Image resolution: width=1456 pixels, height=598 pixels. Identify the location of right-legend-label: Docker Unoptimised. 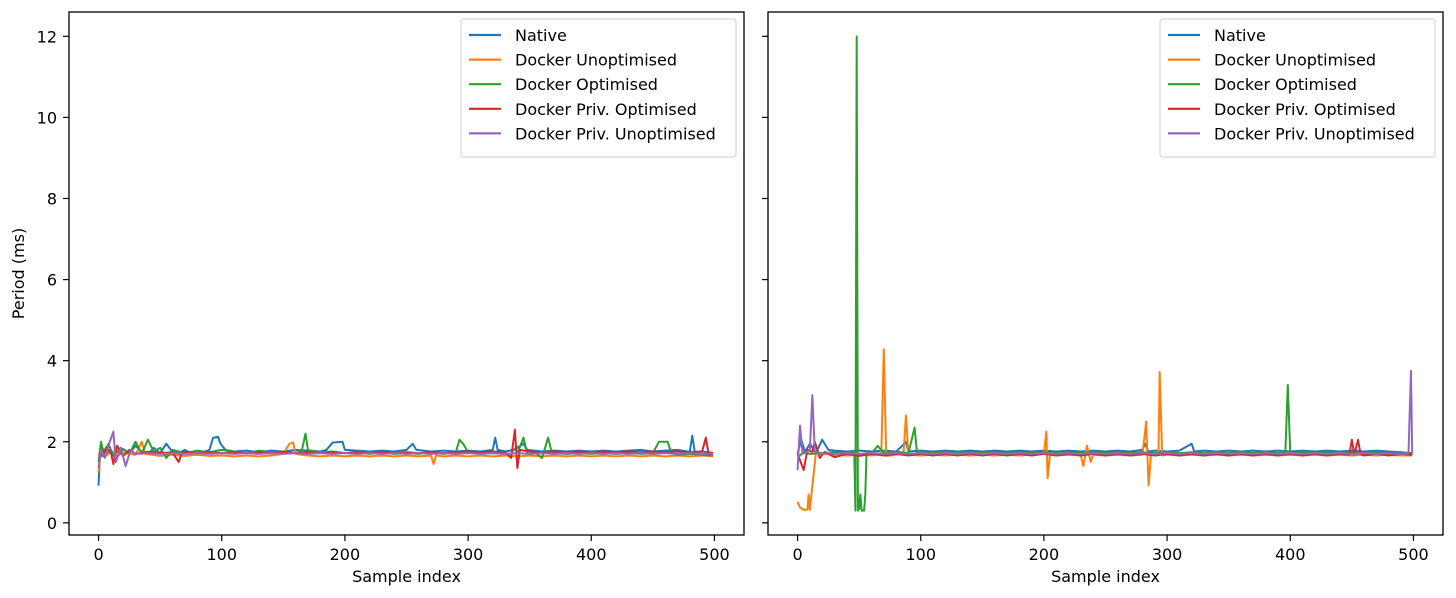
(1295, 60).